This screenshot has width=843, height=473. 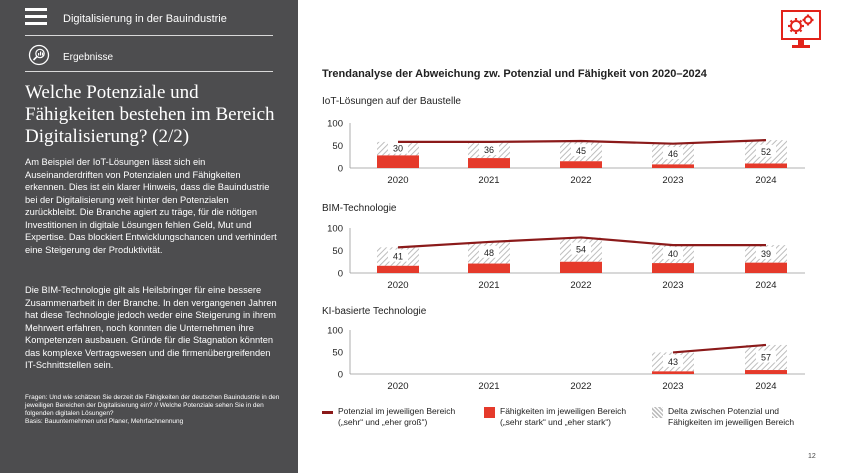 I want to click on page-number: 12, so click(x=812, y=456).